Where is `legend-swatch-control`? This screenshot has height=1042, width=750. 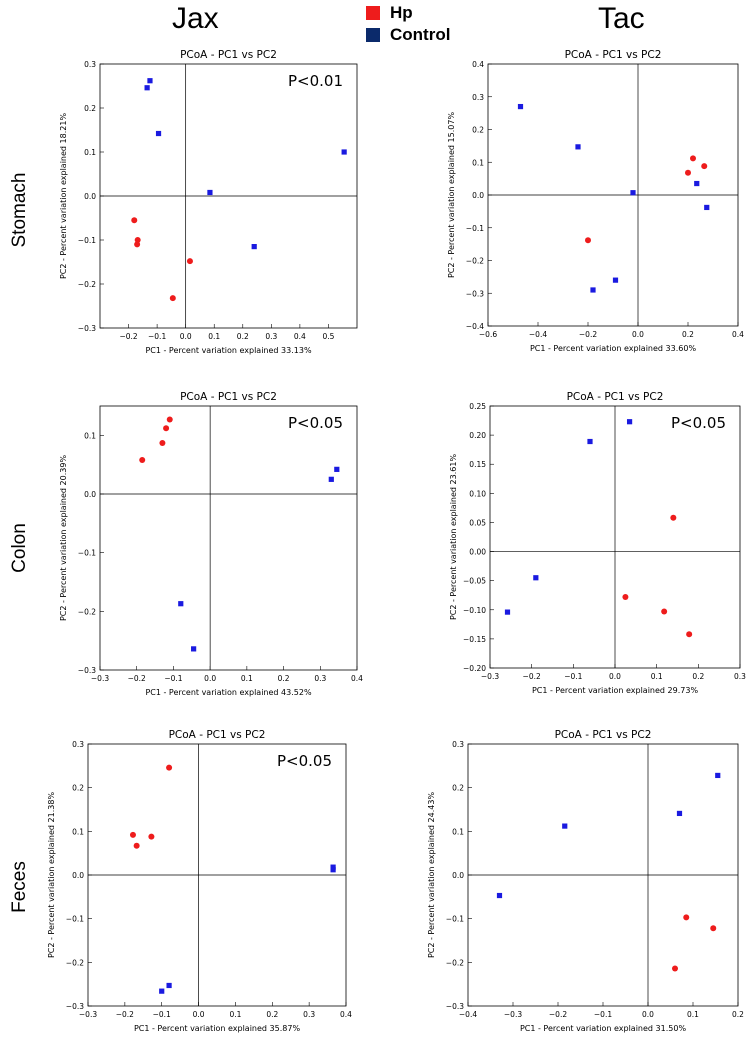
legend-swatch-control is located at coordinates (373, 35).